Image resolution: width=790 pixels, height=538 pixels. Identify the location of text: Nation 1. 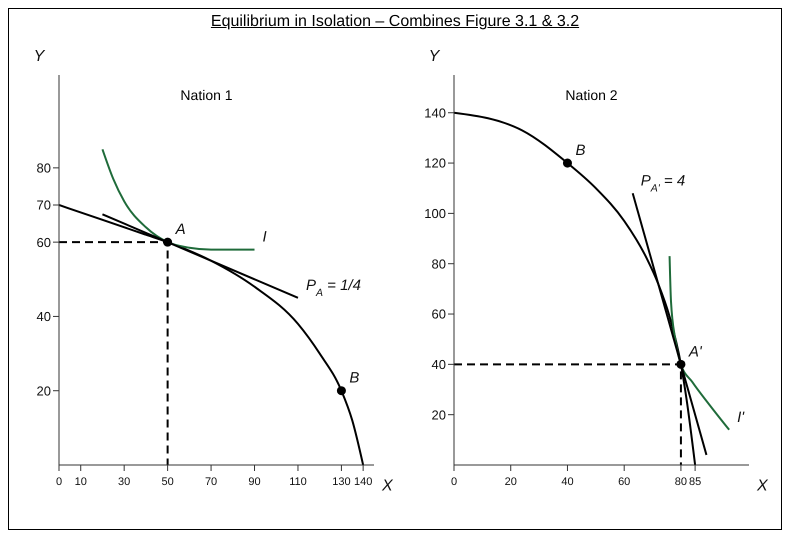
(206, 95).